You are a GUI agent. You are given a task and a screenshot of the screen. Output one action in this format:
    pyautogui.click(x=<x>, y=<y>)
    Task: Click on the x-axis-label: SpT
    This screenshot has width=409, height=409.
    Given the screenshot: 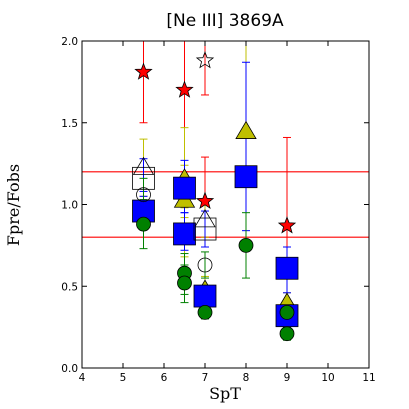 What is the action you would take?
    pyautogui.click(x=225, y=393)
    